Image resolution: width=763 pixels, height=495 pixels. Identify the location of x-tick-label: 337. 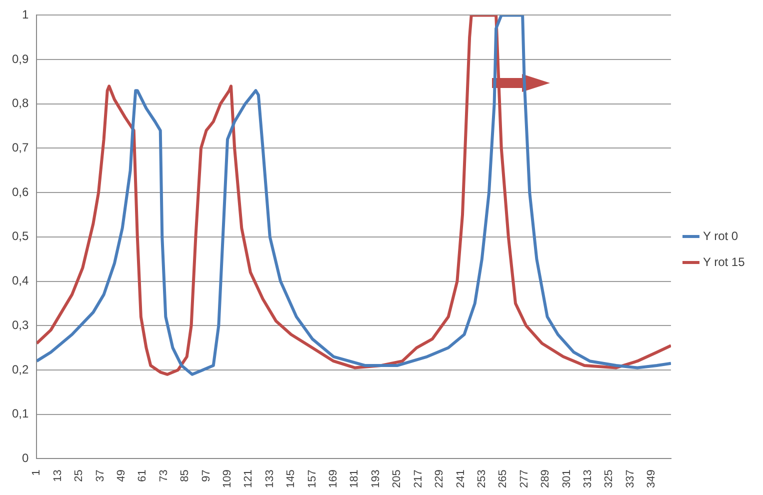
(630, 479).